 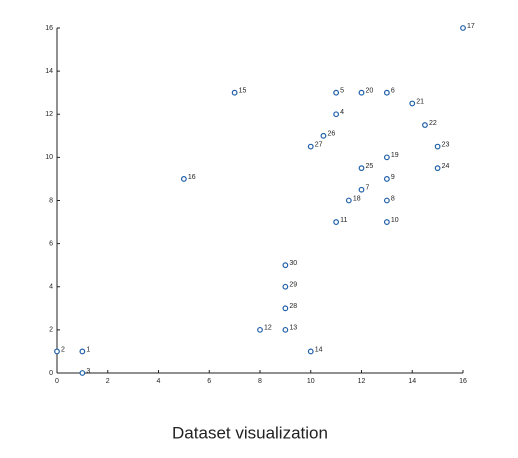 I want to click on y-tick-label: 6, so click(x=51, y=243).